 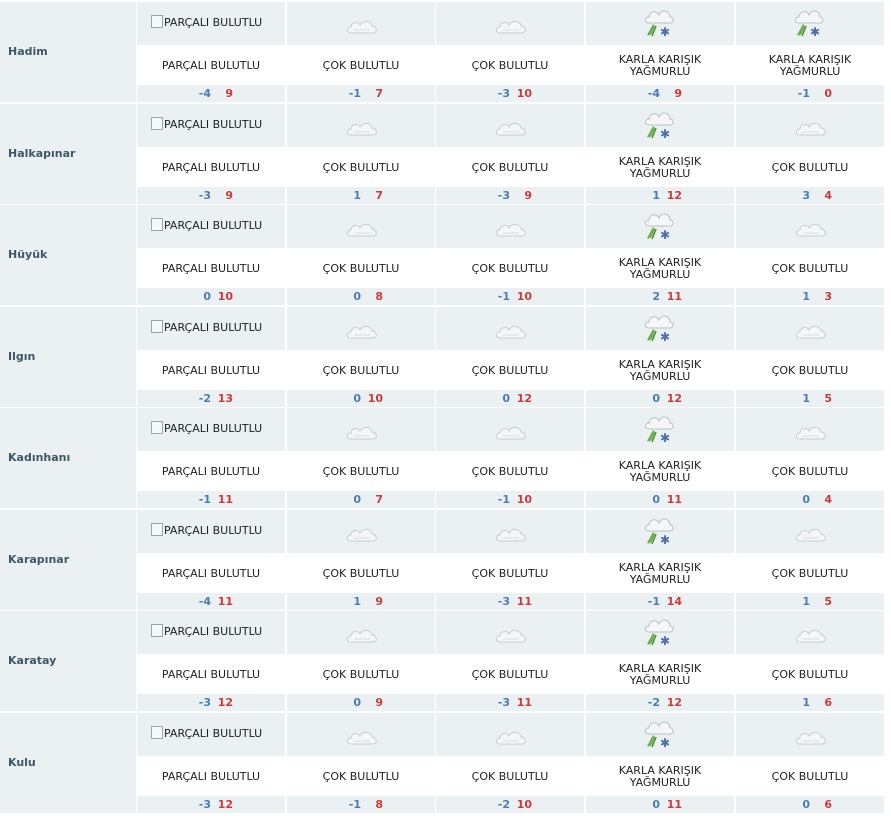 I want to click on city-name-cell: Halkapınar, so click(x=68, y=154).